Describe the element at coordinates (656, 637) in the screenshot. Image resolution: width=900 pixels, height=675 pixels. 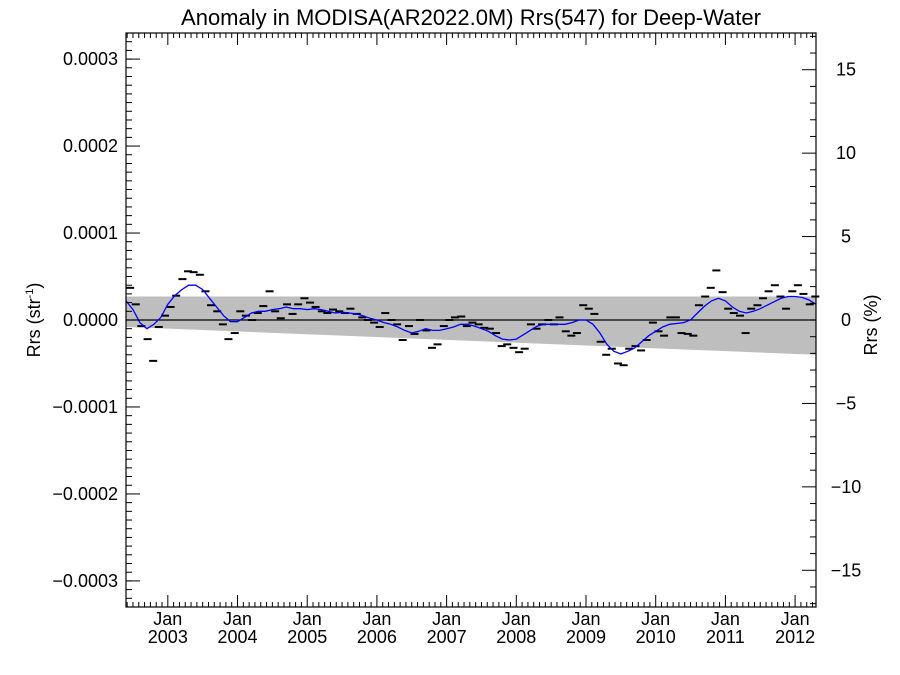
I see `x-tick-year-label: 2010` at that location.